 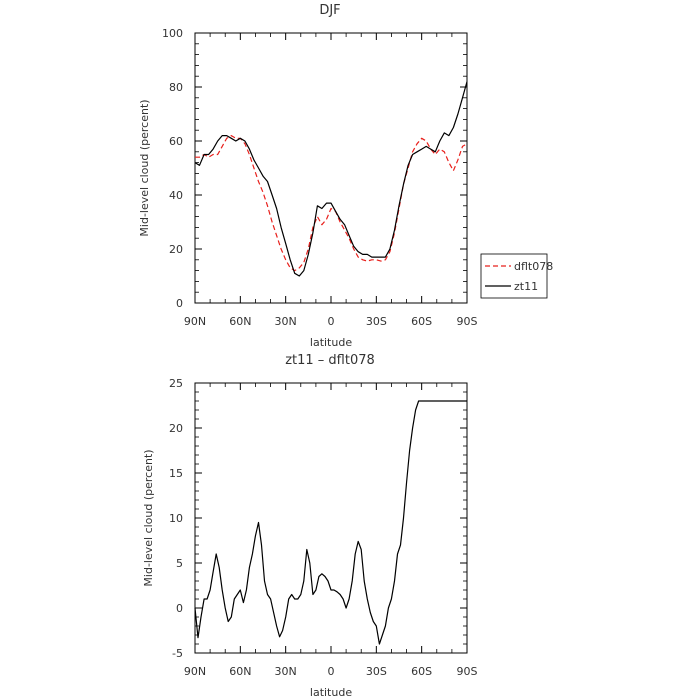 What do you see at coordinates (467, 671) in the screenshot?
I see `bottom-x-tick-label: 90S` at bounding box center [467, 671].